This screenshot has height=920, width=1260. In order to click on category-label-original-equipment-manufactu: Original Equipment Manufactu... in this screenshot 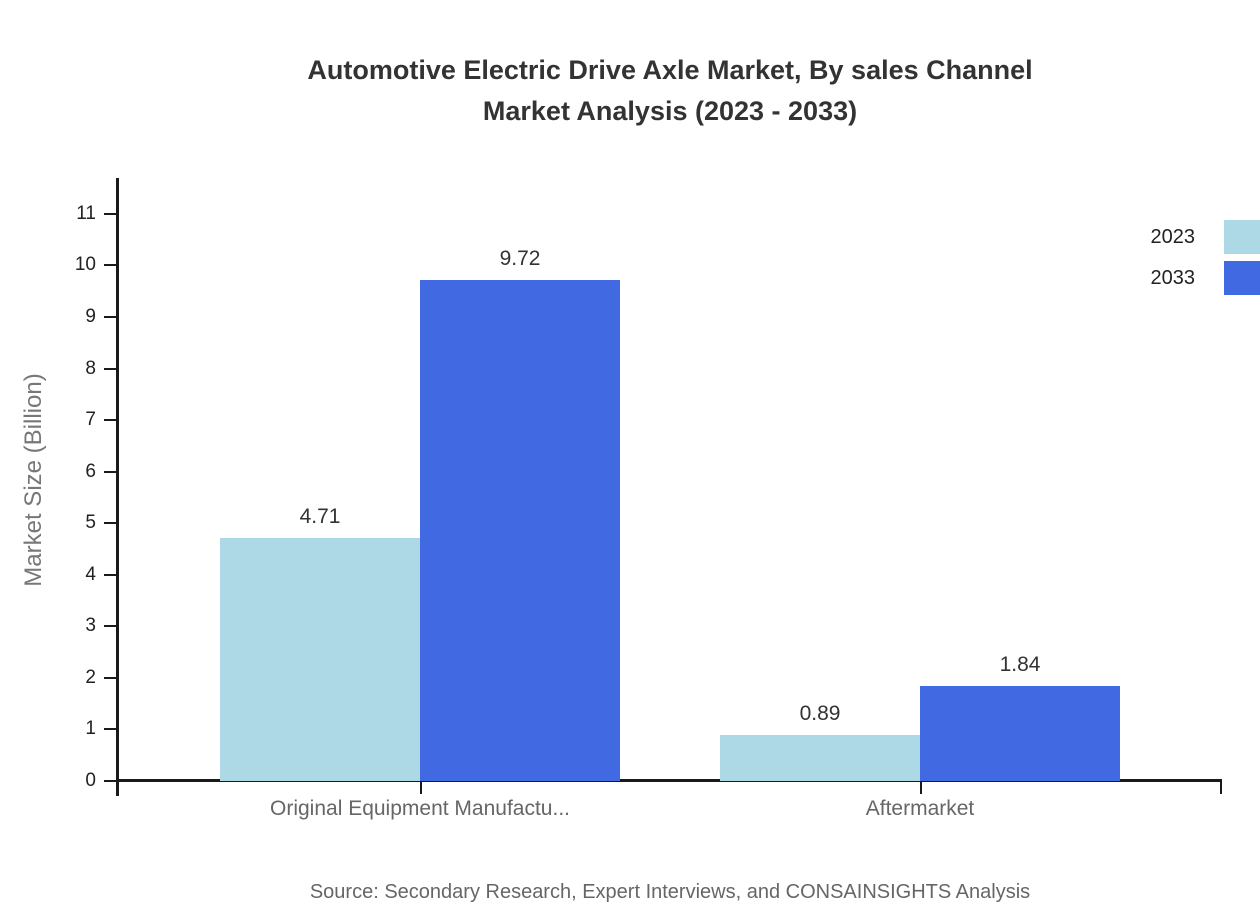, I will do `click(420, 808)`.